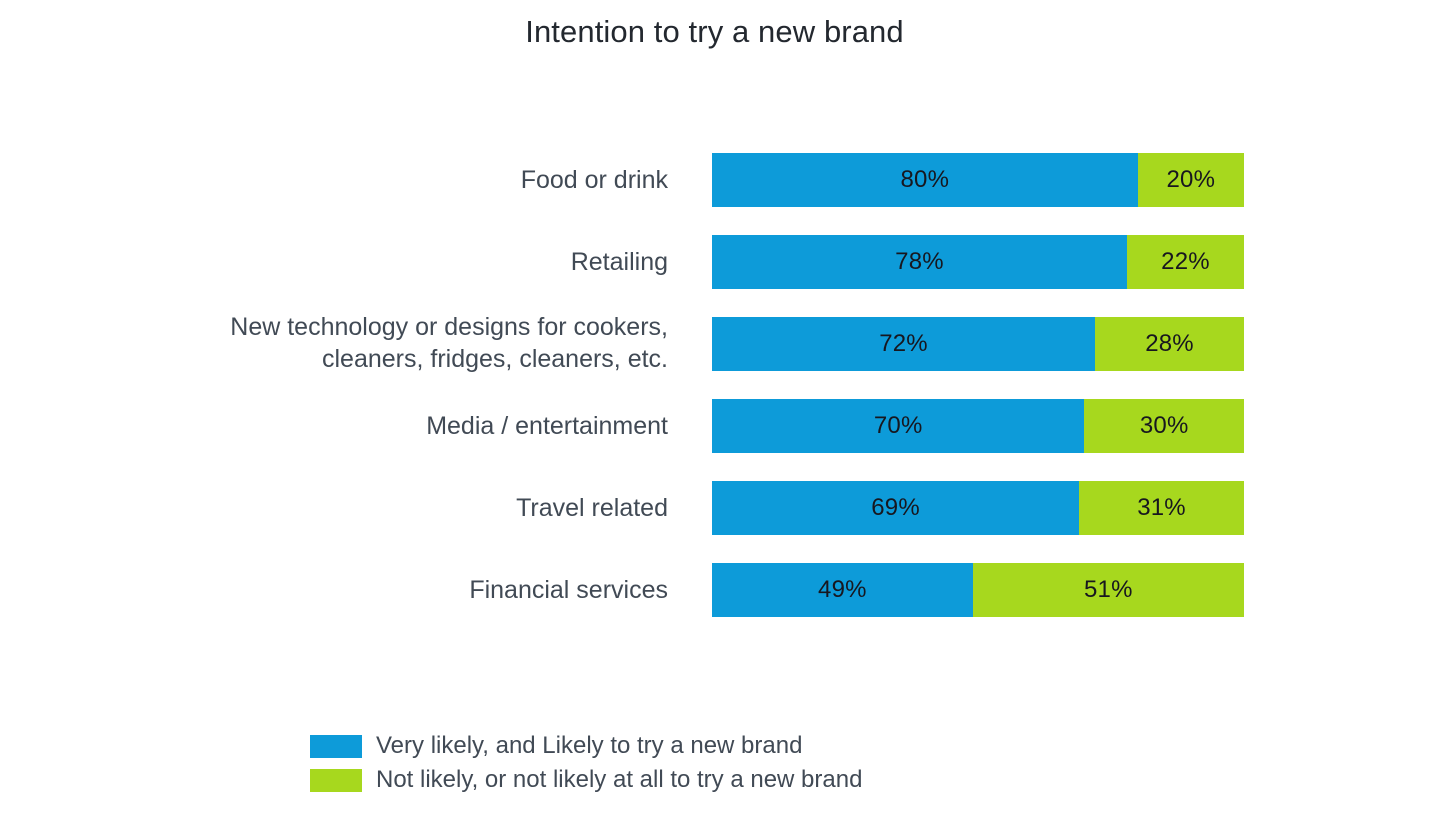 The width and height of the screenshot is (1429, 836). I want to click on bar-segment-not-likely: 22%, so click(1185, 262).